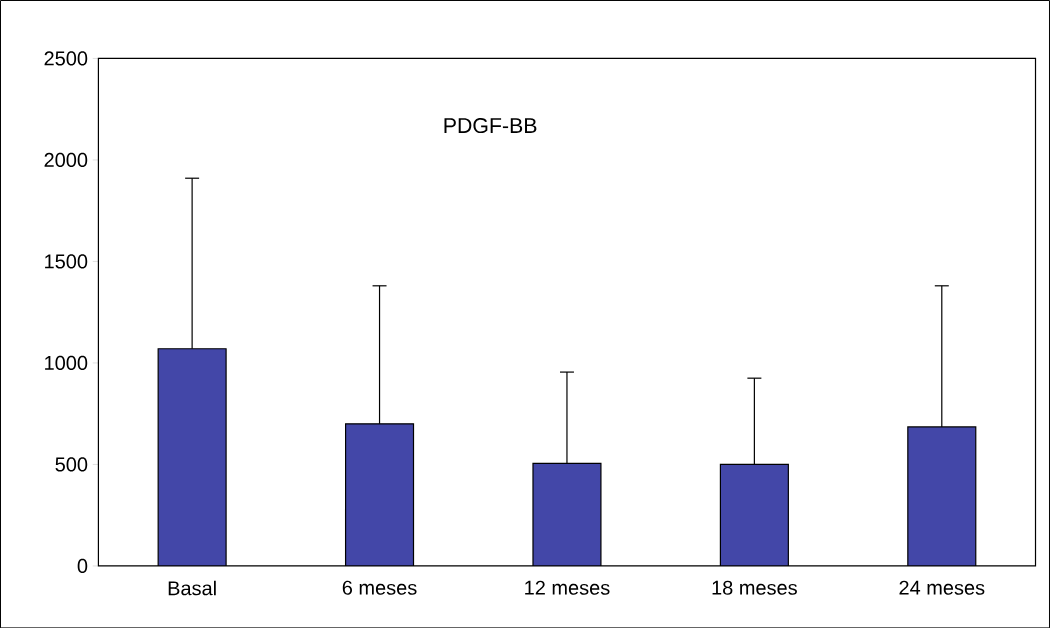  Describe the element at coordinates (567, 587) in the screenshot. I see `x-tick-label: 12 meses` at that location.